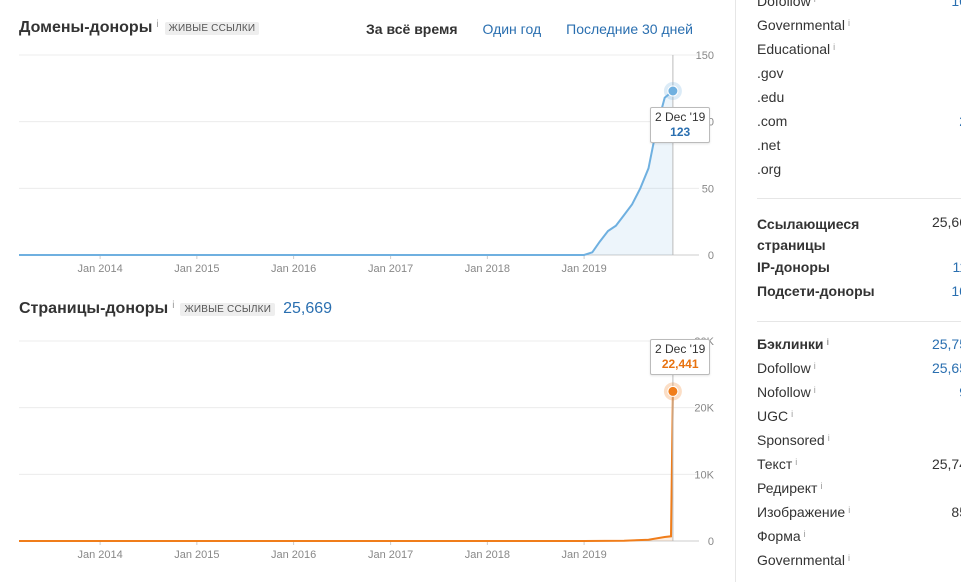  I want to click on metric-label: .net, so click(769, 145).